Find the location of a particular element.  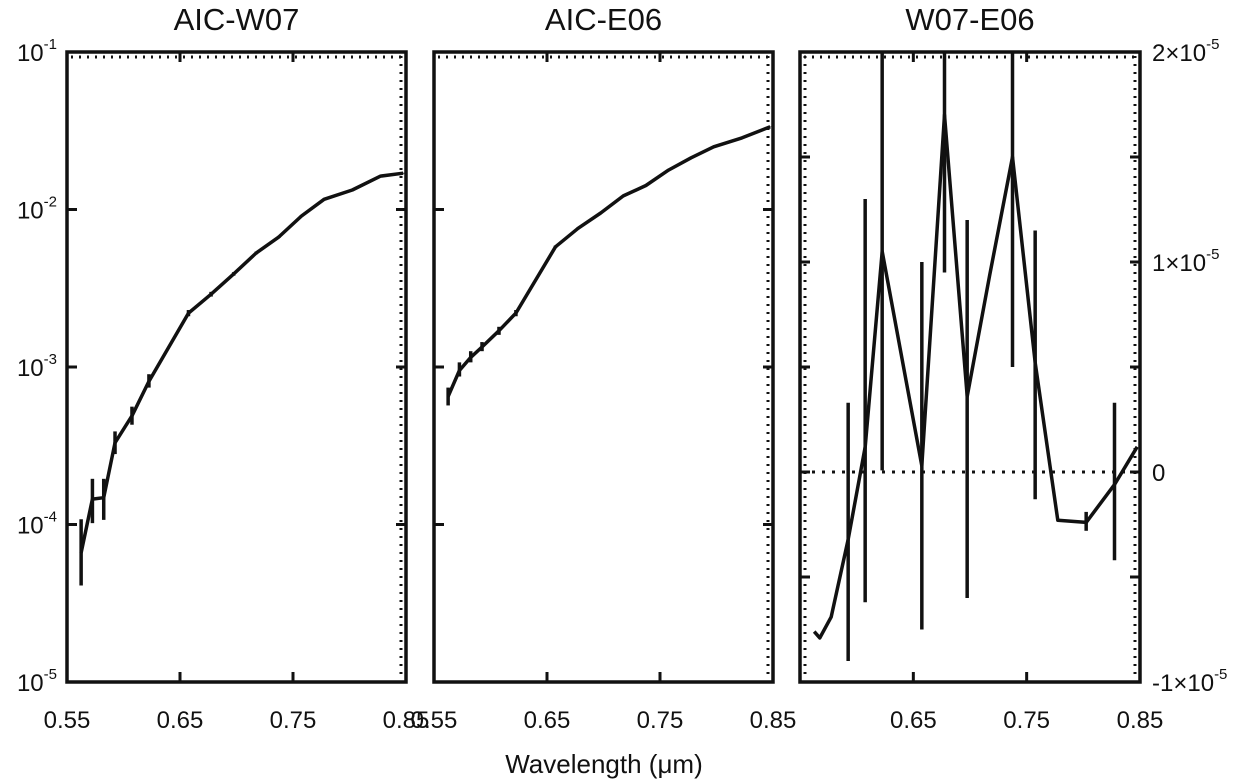

y-tick-label: 2×10⁻⁵ is located at coordinates (1185, 51).